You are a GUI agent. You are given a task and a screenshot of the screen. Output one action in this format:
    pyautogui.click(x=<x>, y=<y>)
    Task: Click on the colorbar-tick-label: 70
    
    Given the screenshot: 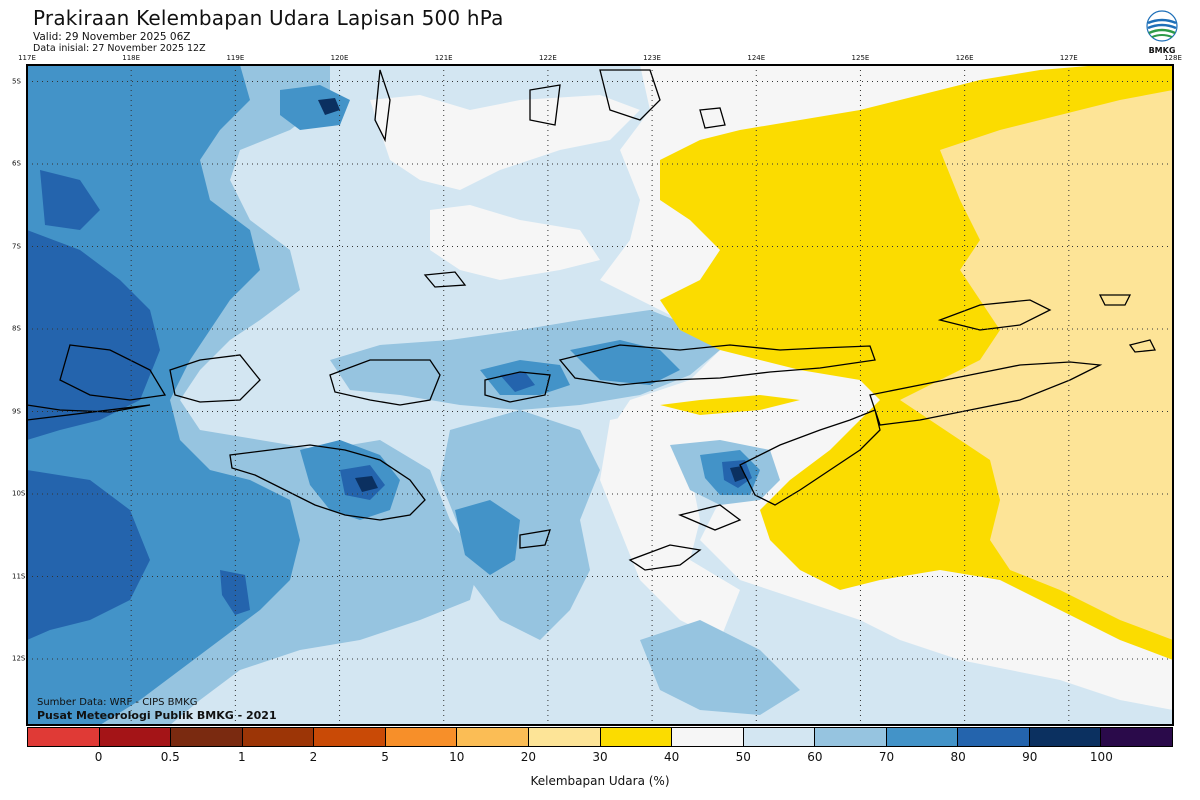 What is the action you would take?
    pyautogui.click(x=886, y=757)
    